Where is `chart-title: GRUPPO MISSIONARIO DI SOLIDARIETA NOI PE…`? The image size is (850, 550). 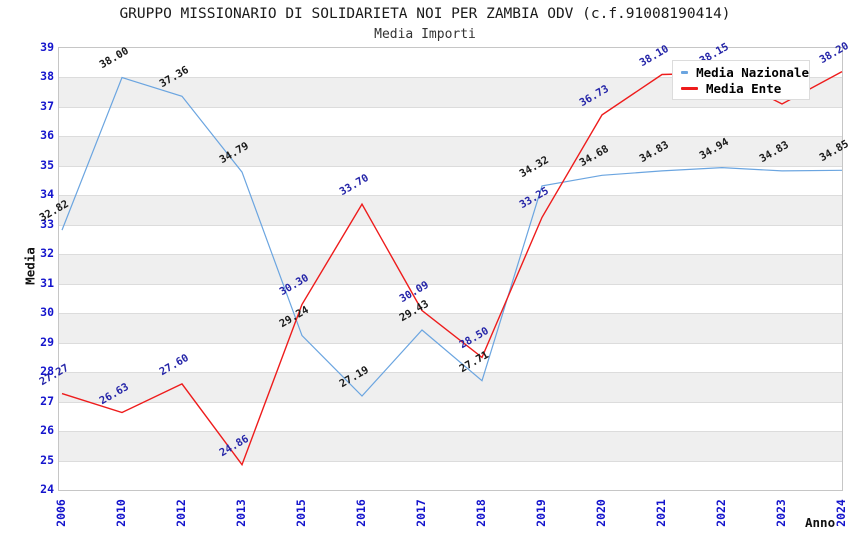 chart-title: GRUPPO MISSIONARIO DI SOLIDARIETA NOI PE… is located at coordinates (425, 14).